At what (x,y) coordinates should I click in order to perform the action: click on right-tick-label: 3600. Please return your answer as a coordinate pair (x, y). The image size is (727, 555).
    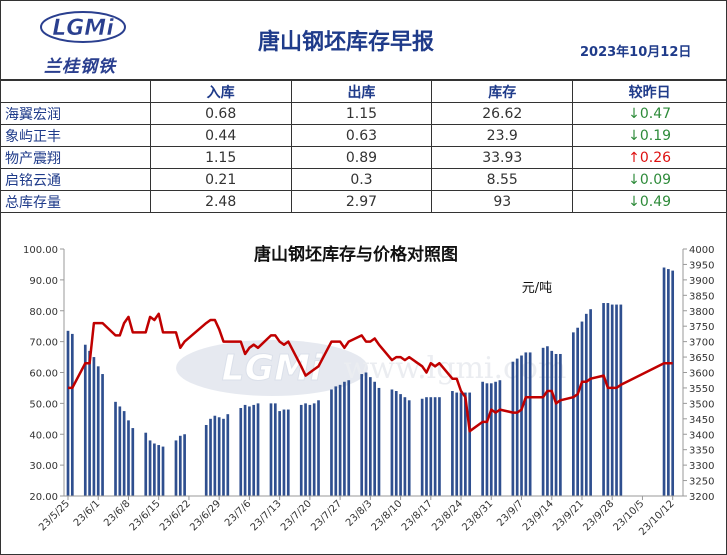
    Looking at the image, I should click on (701, 374).